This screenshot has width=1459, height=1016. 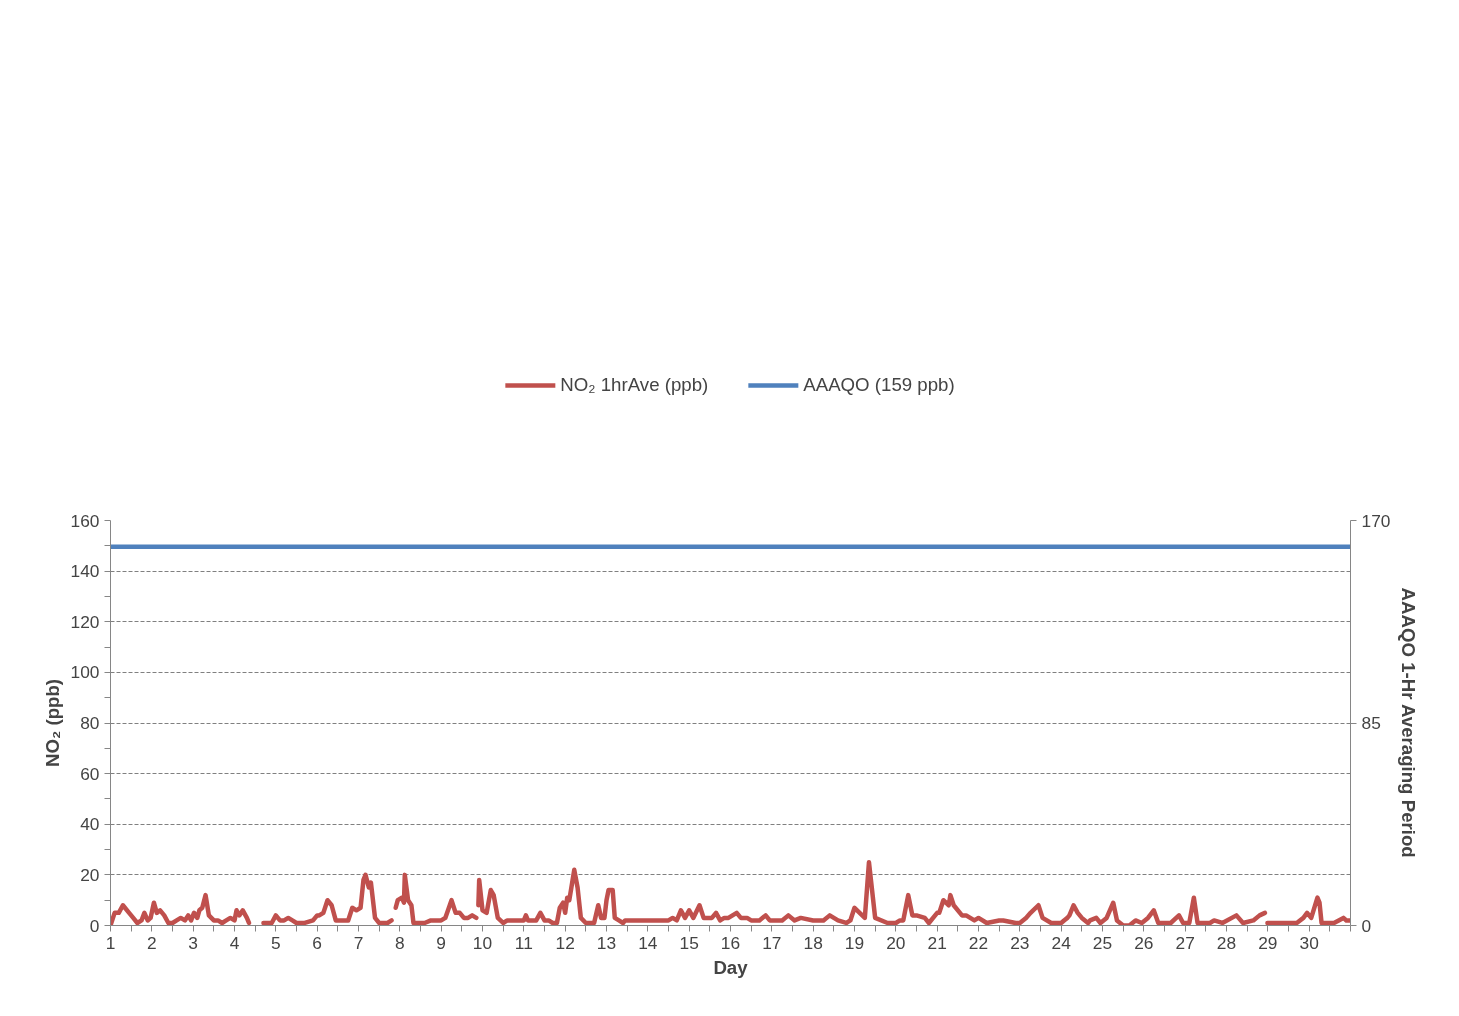 I want to click on x-tick-label: 16, so click(x=730, y=942).